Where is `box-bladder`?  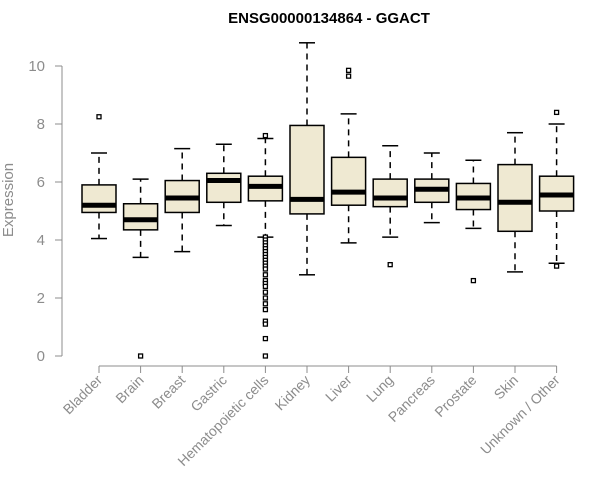
box-bladder is located at coordinates (99, 177).